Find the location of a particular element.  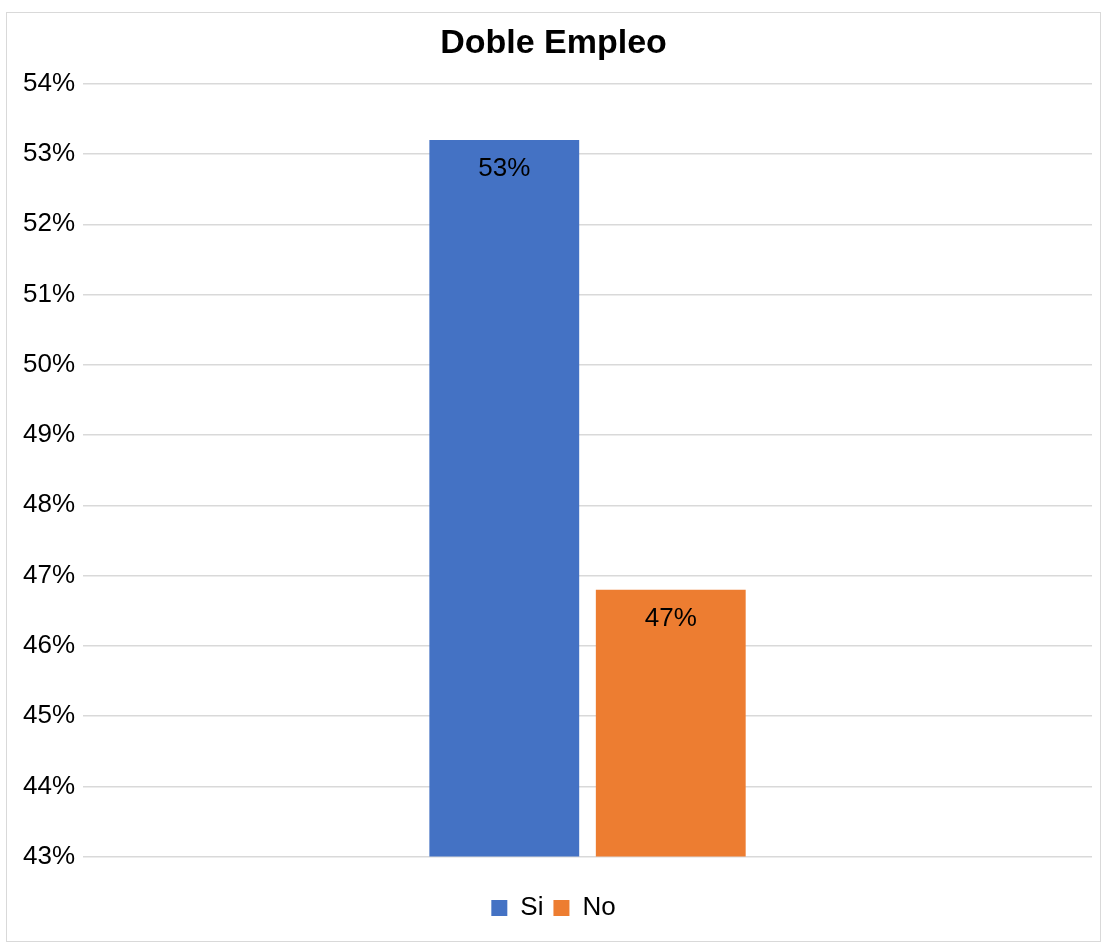

y-tick-label: 47% is located at coordinates (49, 573).